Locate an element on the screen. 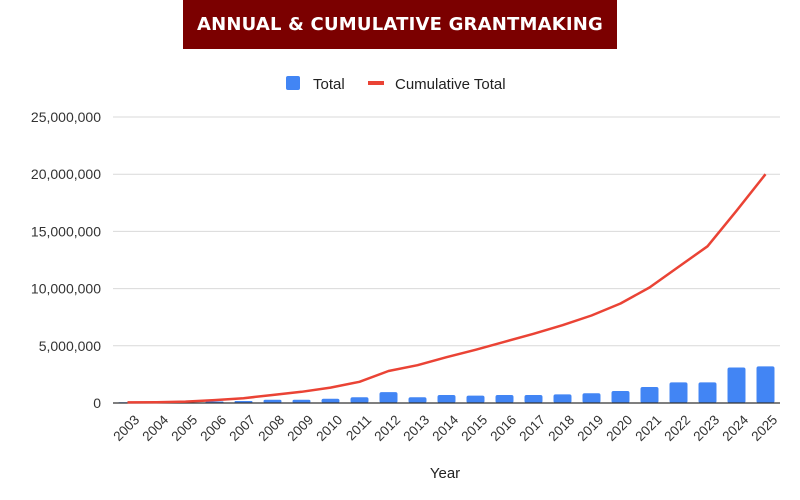 The height and width of the screenshot is (500, 800). x-tick-label: 2004 is located at coordinates (155, 428).